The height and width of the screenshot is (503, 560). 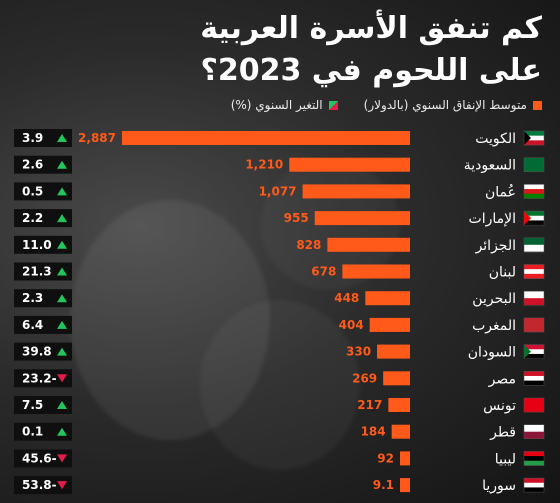 What do you see at coordinates (494, 299) in the screenshot?
I see `country-label: البحرين` at bounding box center [494, 299].